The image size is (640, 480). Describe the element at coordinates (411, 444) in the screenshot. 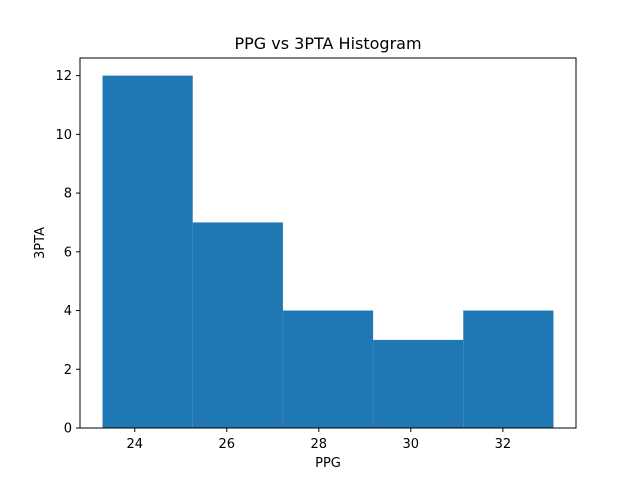

I see `x-tick-label: 30` at that location.